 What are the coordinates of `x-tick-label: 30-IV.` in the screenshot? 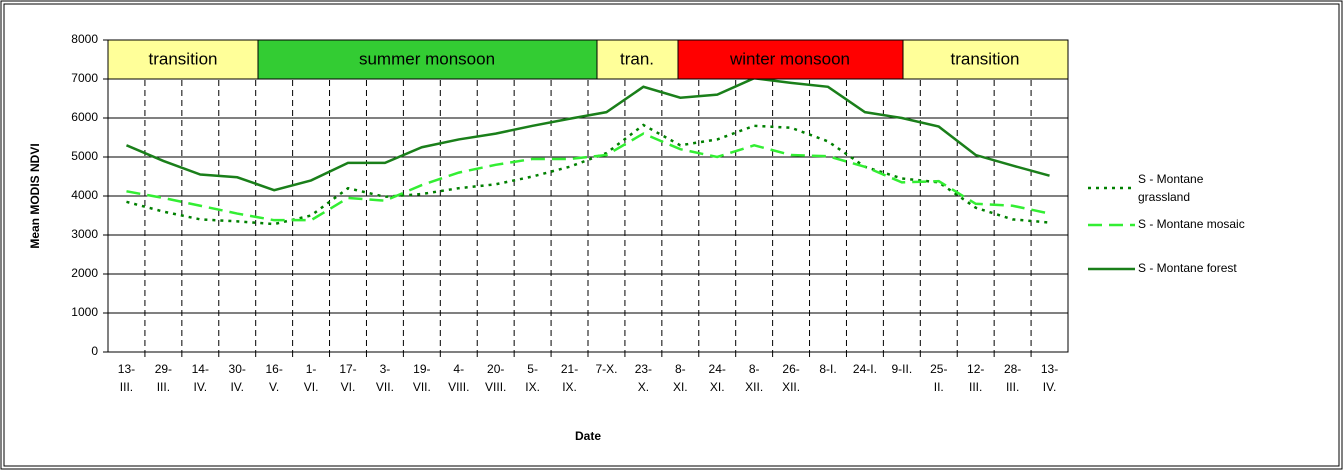 It's located at (237, 378).